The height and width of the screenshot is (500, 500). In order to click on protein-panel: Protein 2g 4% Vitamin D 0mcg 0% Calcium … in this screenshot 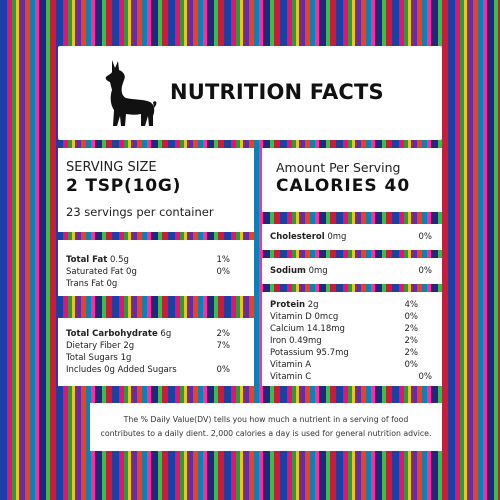, I will do `click(352, 339)`.